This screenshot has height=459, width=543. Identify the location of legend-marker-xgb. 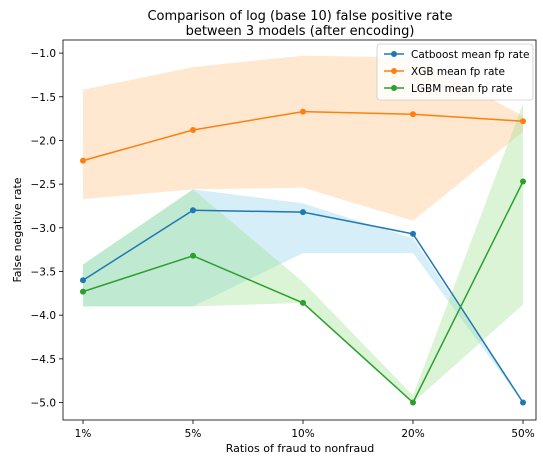
(394, 71).